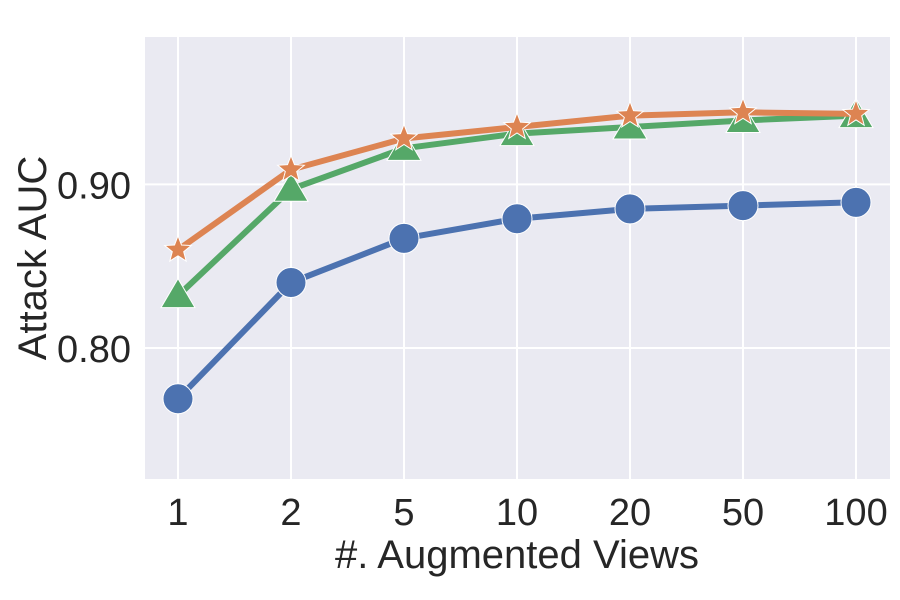 This screenshot has height=600, width=900. Describe the element at coordinates (743, 513) in the screenshot. I see `x-tick-label: 50` at that location.